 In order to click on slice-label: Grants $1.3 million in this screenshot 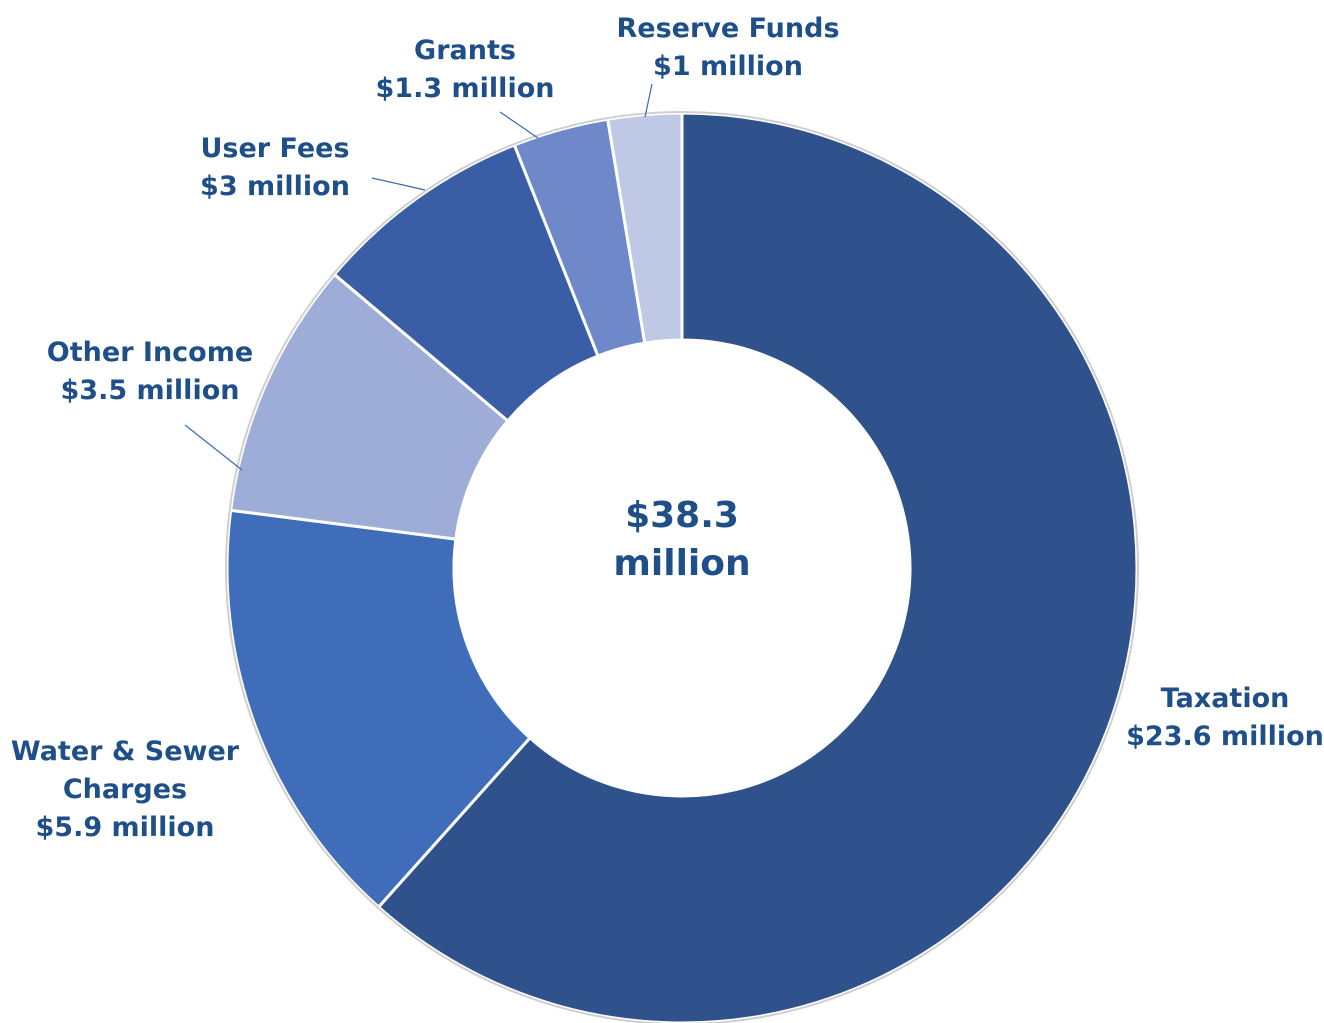, I will do `click(465, 70)`.